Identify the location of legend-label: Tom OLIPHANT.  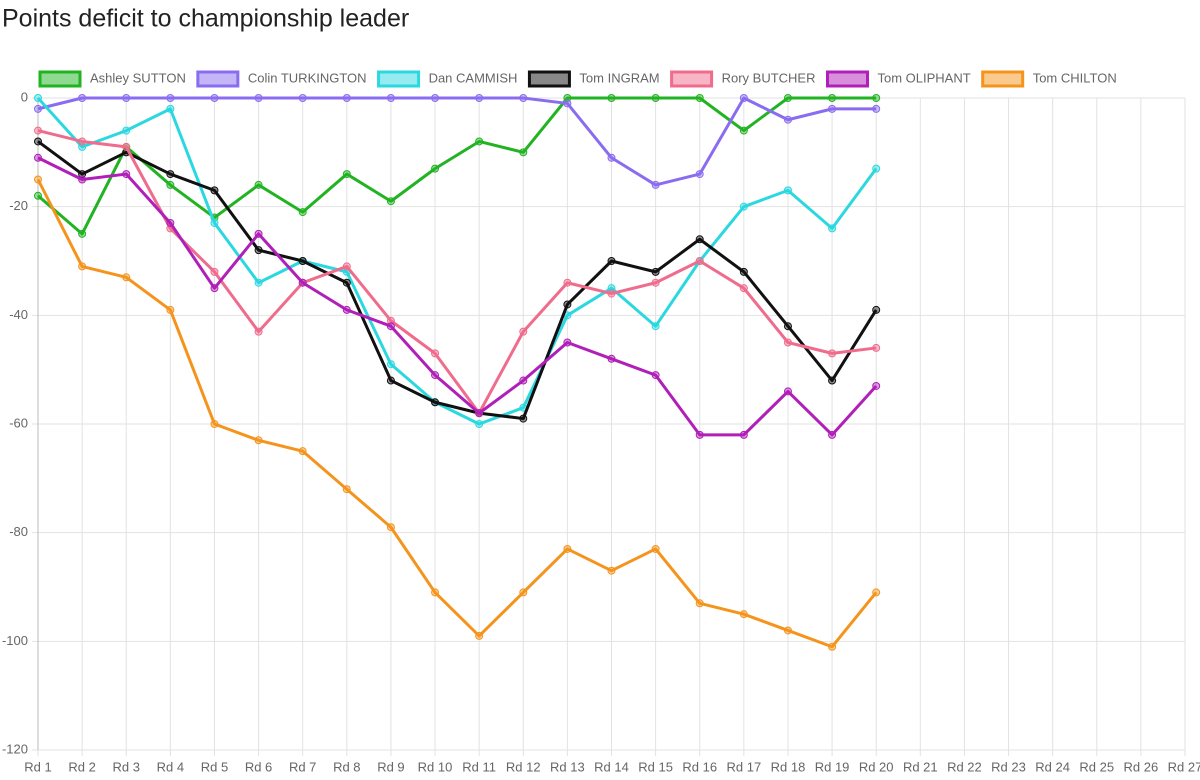
(924, 77).